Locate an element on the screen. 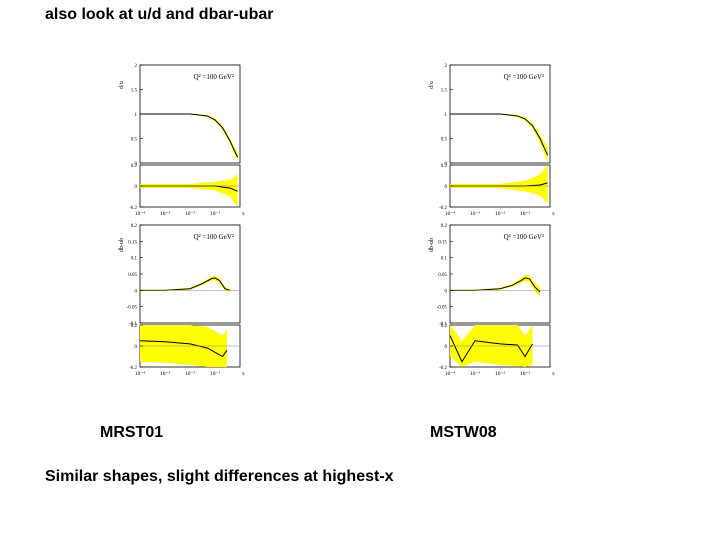 The image size is (720, 540). caption-mstw08: MSTW08 is located at coordinates (463, 432).